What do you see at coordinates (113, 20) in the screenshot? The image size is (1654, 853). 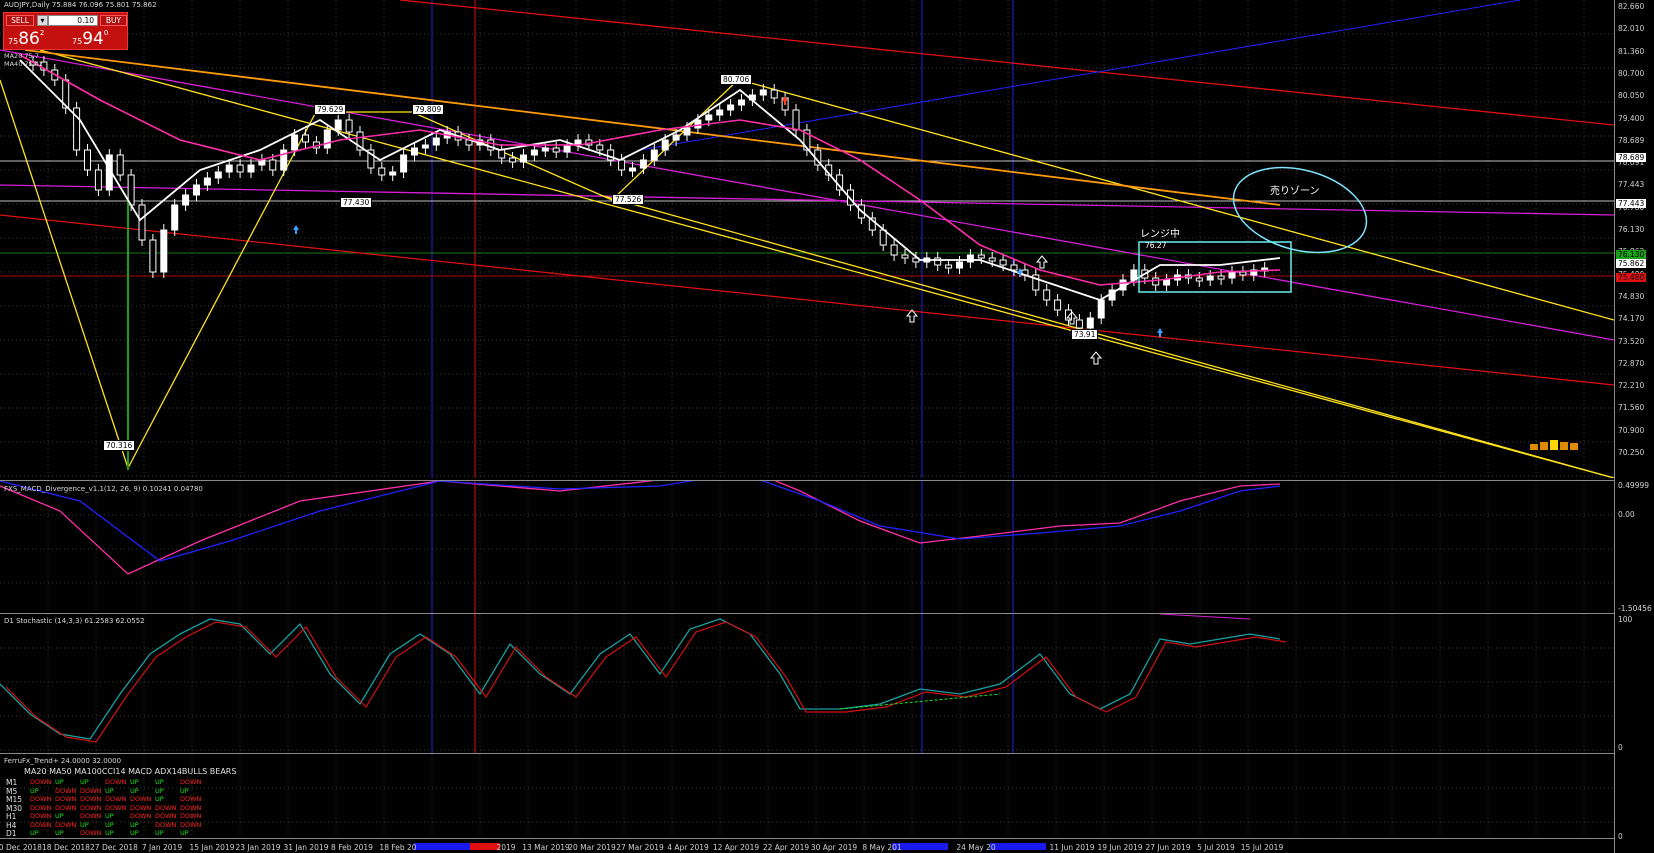 I see `buy-button: BUY` at bounding box center [113, 20].